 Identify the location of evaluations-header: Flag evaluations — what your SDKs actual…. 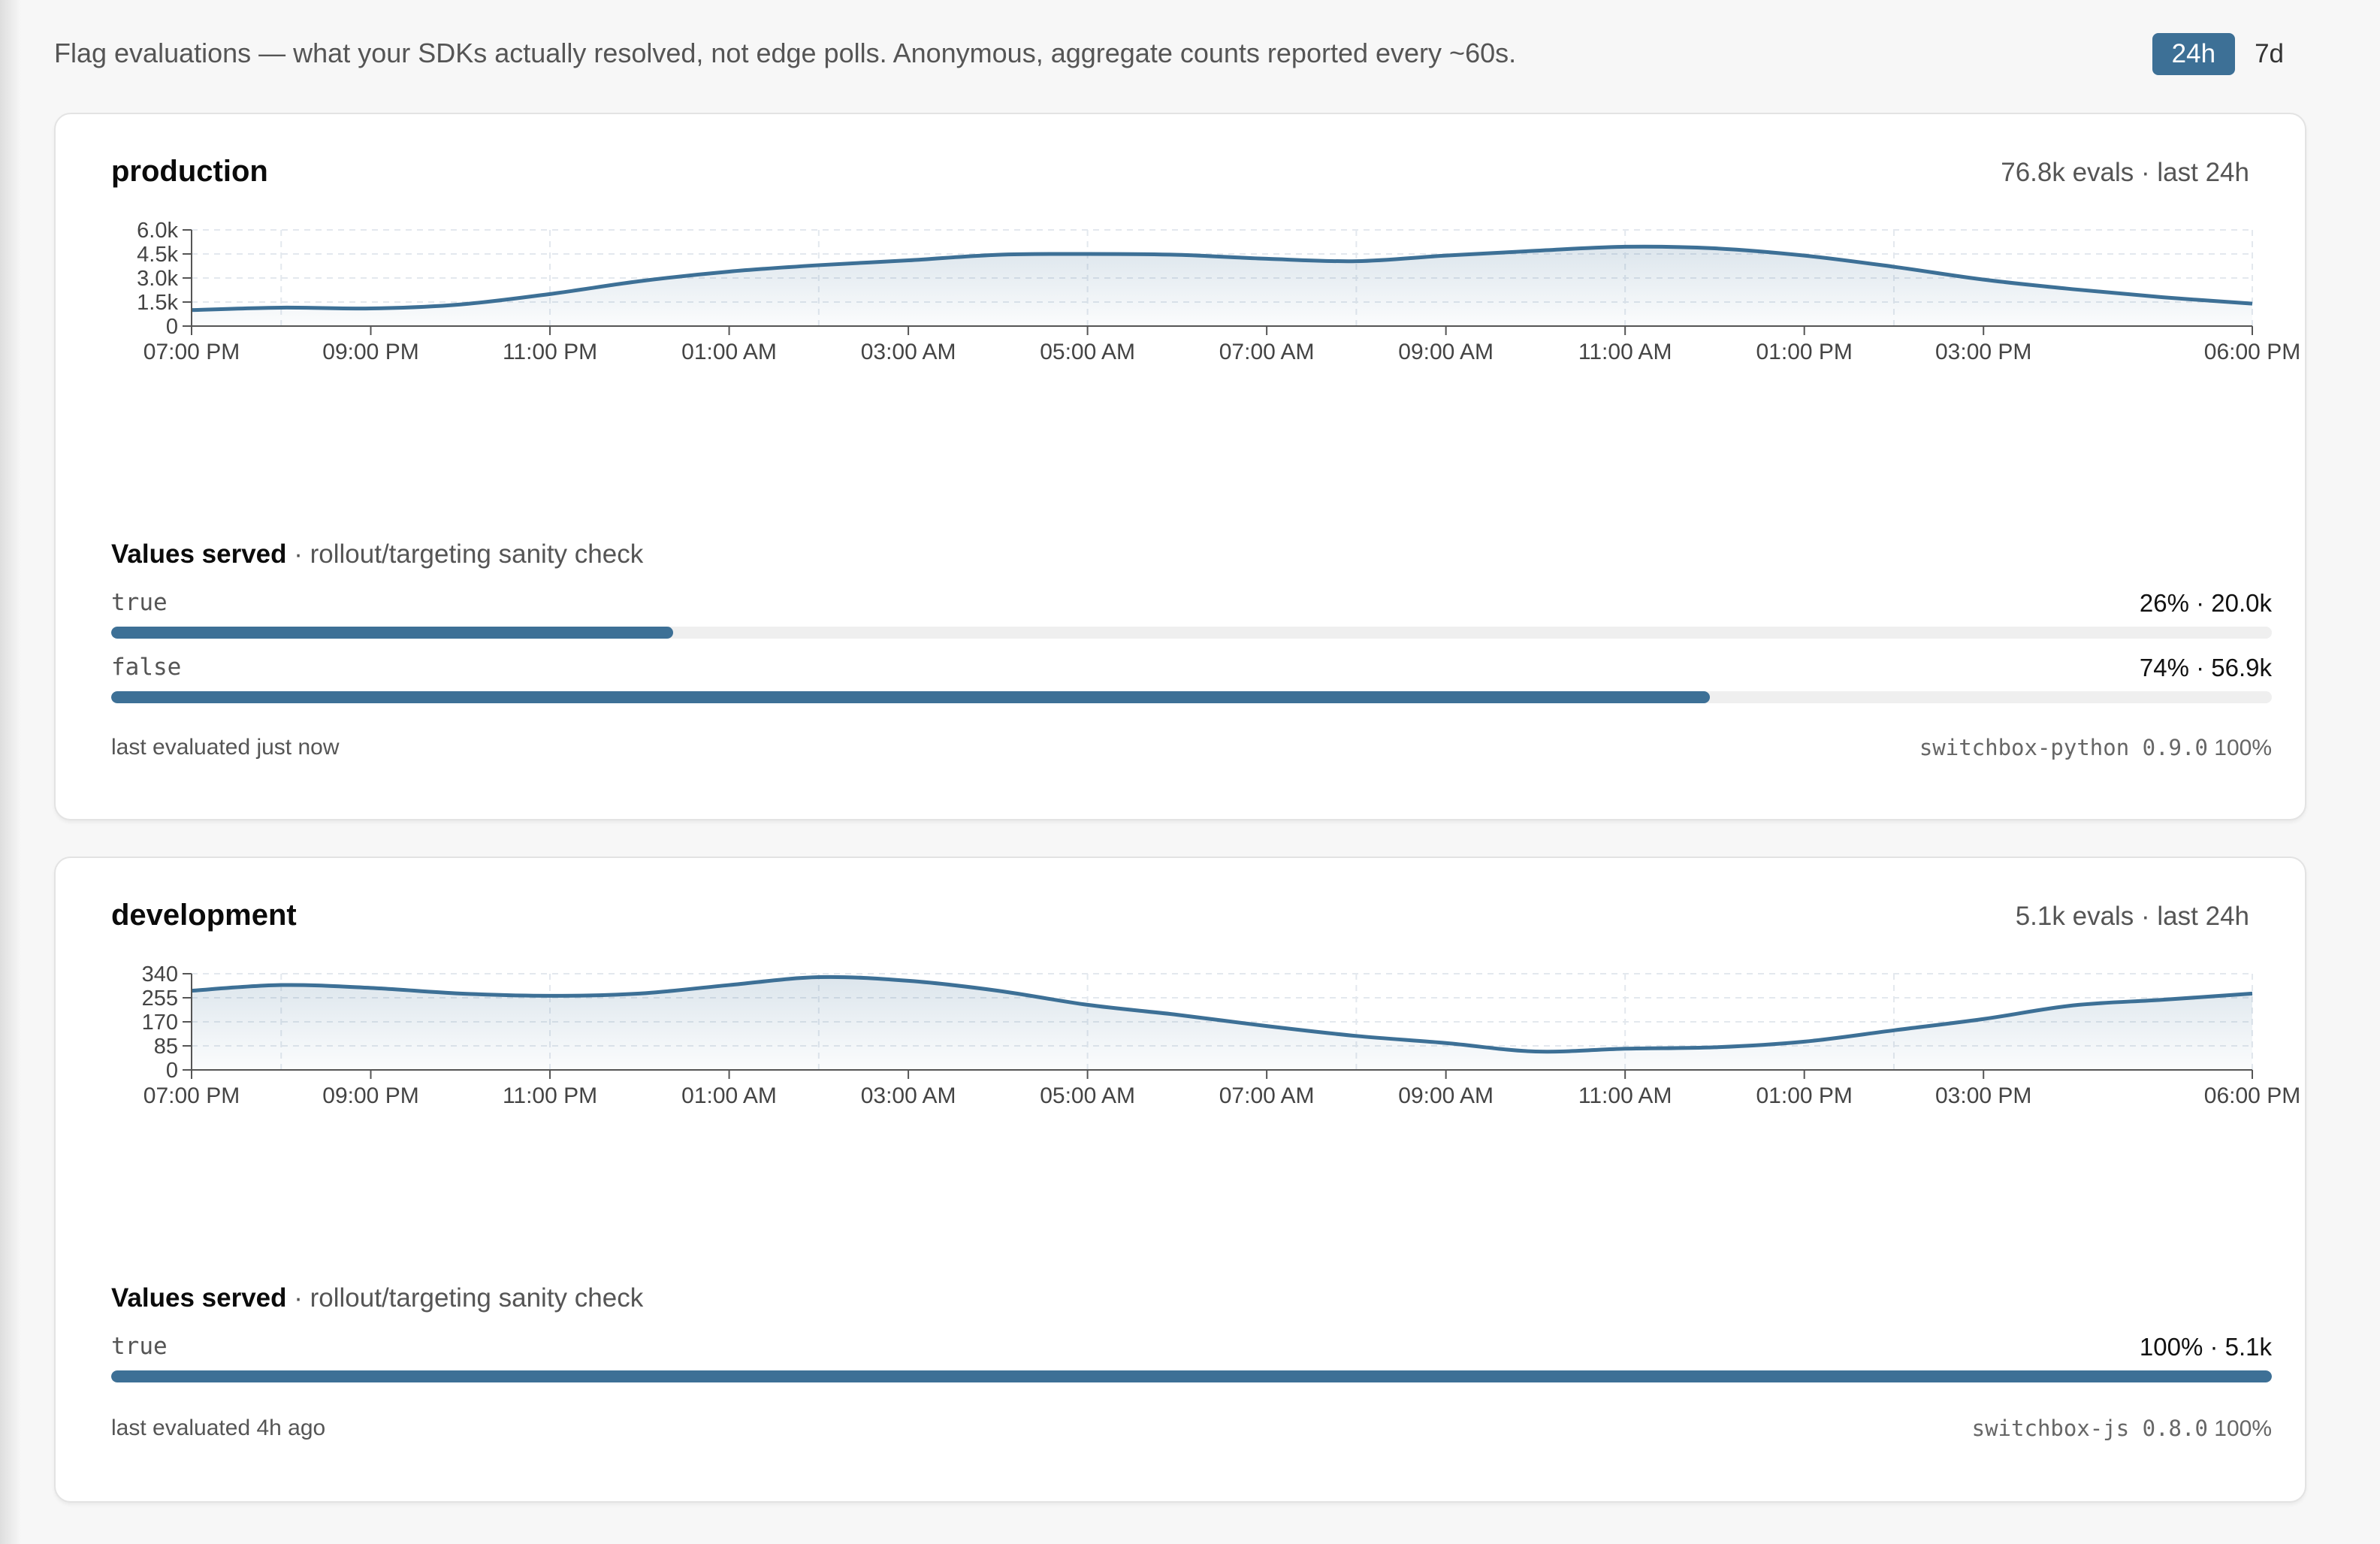
(1178, 54).